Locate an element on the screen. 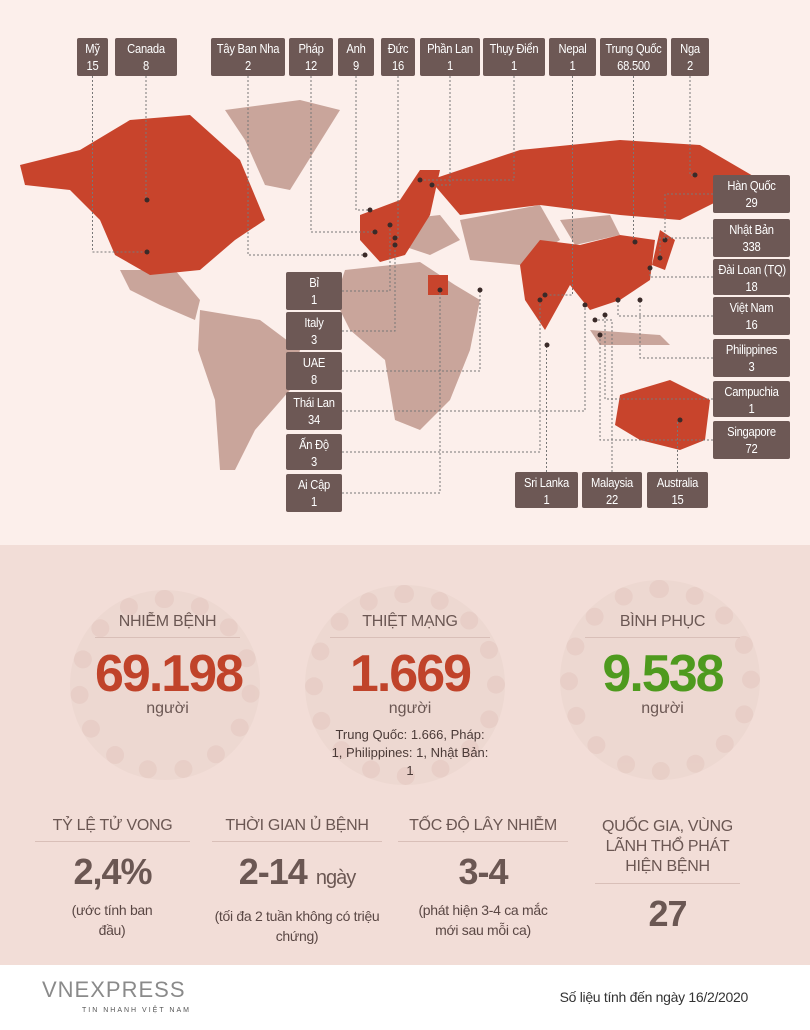 This screenshot has width=810, height=1030. mongolia is located at coordinates (590, 230).